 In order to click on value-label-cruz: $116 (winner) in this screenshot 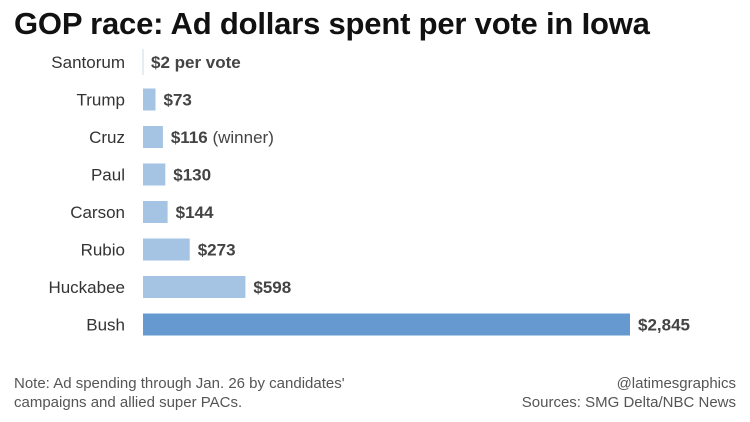, I will do `click(222, 137)`.